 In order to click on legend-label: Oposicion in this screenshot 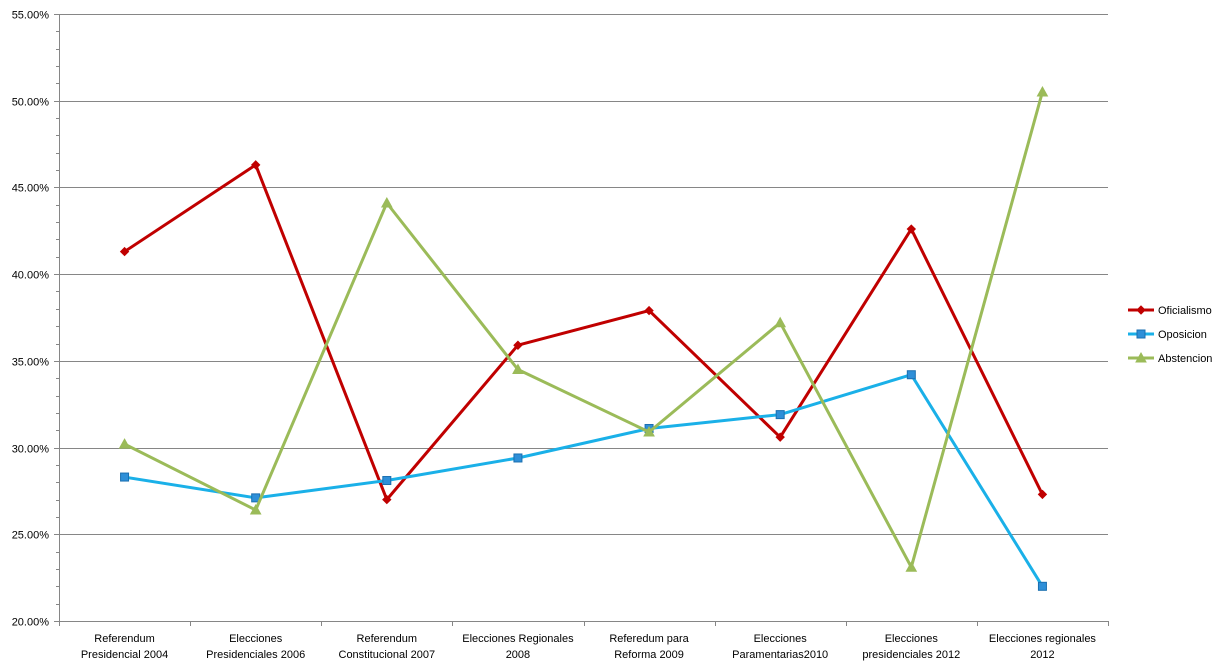, I will do `click(1182, 335)`.